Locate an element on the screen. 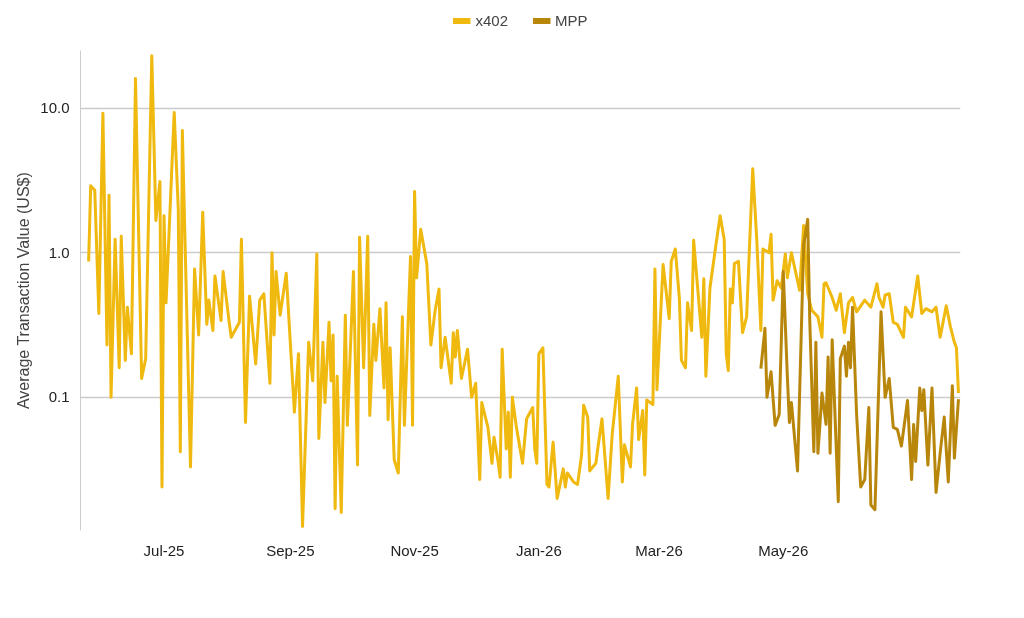 The width and height of the screenshot is (1024, 618). x-tick-label: Sep-25 is located at coordinates (290, 550).